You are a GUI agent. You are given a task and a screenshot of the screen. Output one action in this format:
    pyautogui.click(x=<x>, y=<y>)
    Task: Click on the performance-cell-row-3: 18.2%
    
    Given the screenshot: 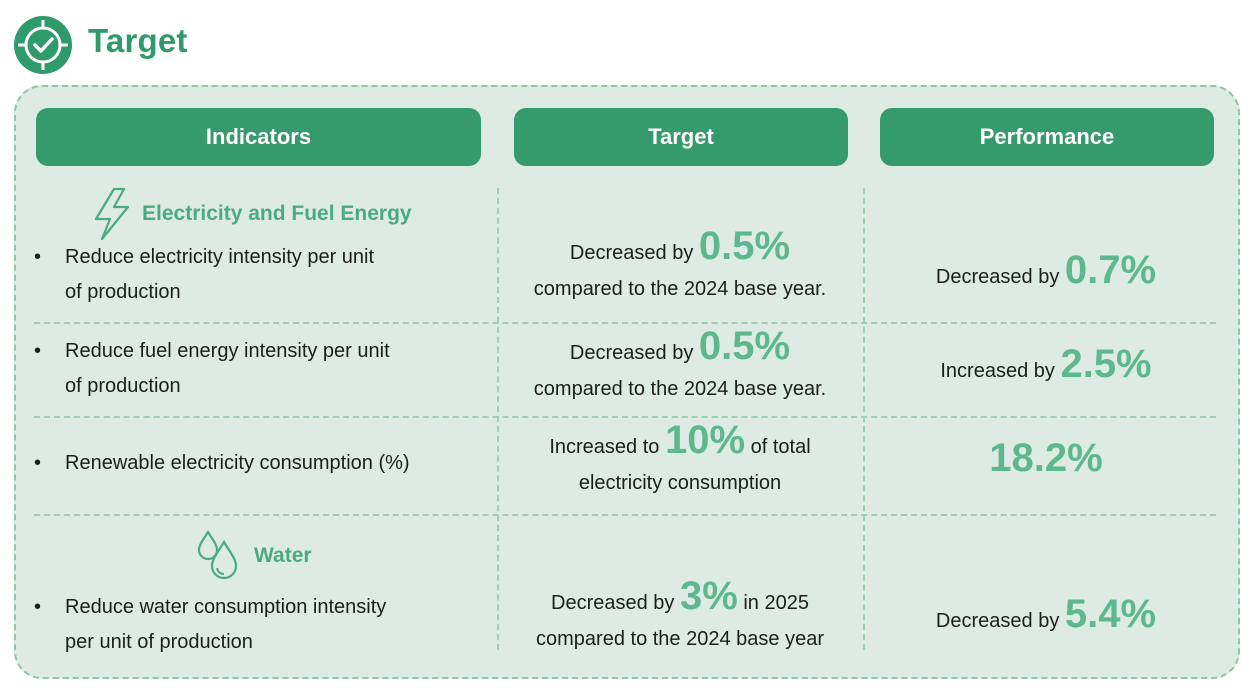 What is the action you would take?
    pyautogui.click(x=1046, y=460)
    